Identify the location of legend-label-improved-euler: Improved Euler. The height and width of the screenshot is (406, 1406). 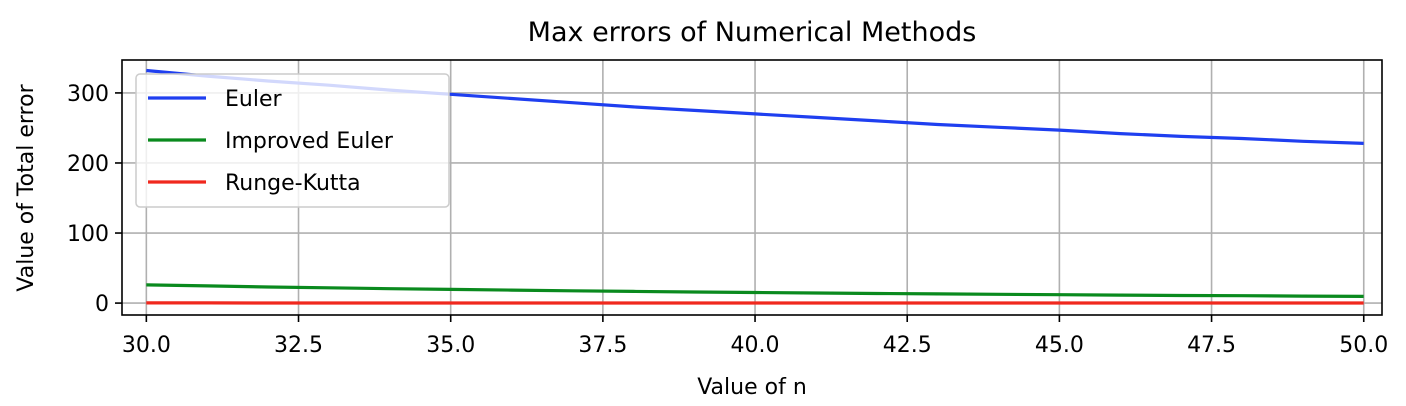
(309, 141).